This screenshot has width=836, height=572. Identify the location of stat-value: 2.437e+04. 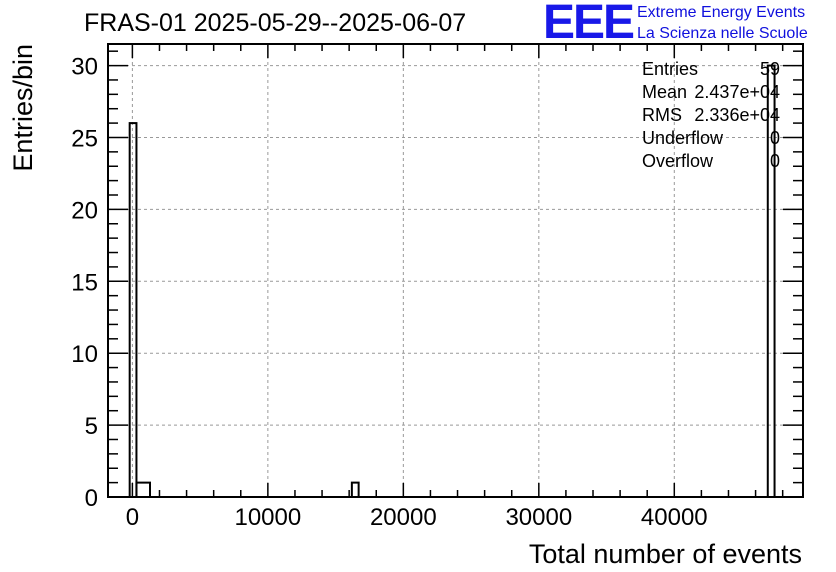
(737, 92).